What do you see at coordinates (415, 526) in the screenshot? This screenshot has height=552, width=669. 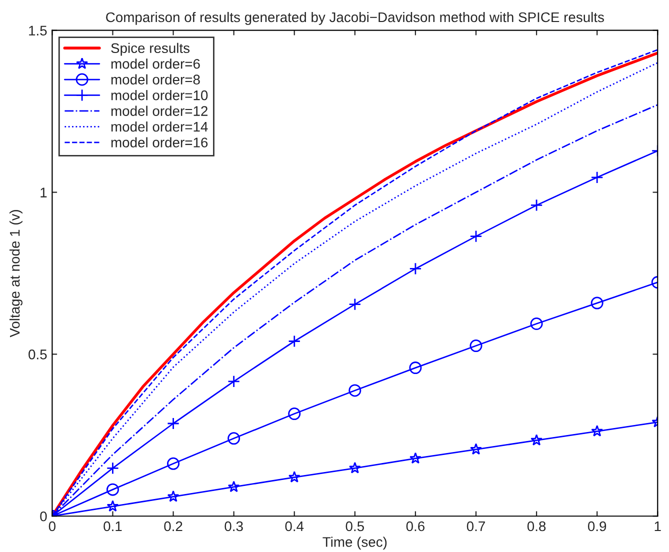 I see `x-tick-label: 0.6` at bounding box center [415, 526].